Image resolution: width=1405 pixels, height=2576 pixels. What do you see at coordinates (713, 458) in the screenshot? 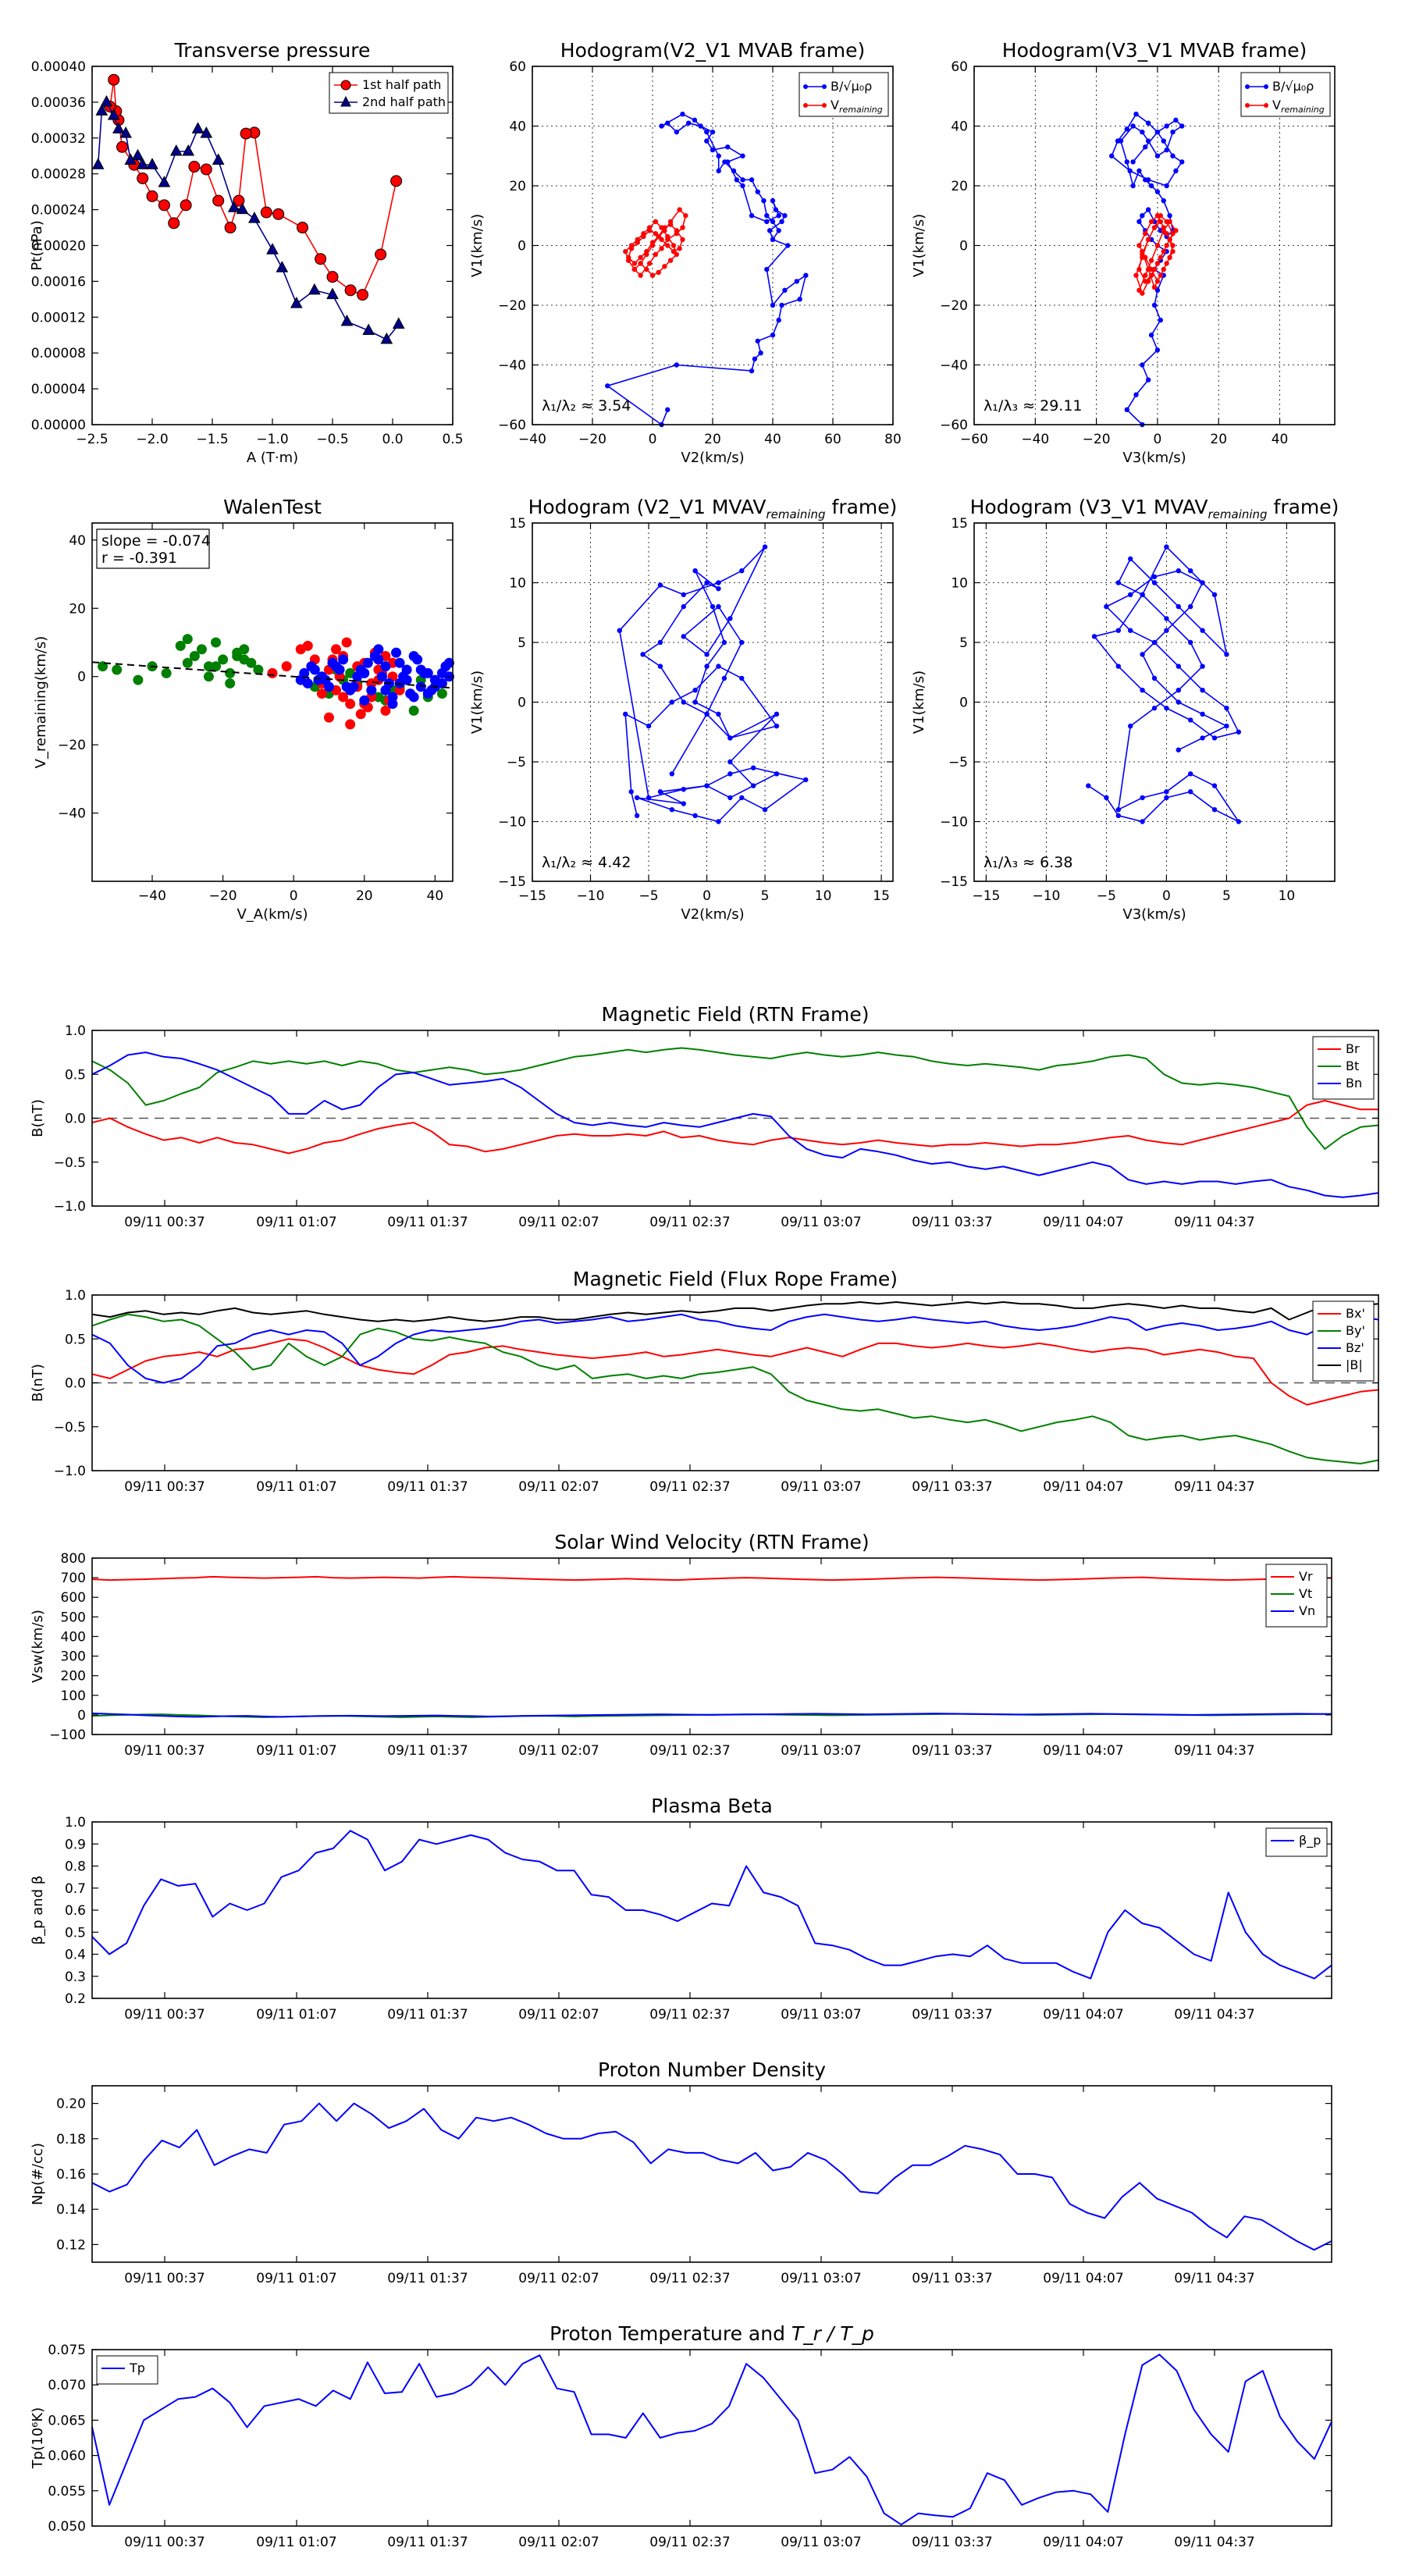
I see `x-axis-label: V2(km/s)` at bounding box center [713, 458].